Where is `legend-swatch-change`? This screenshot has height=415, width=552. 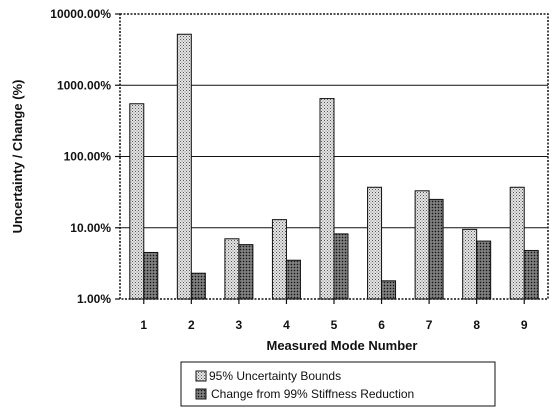 legend-swatch-change is located at coordinates (201, 394).